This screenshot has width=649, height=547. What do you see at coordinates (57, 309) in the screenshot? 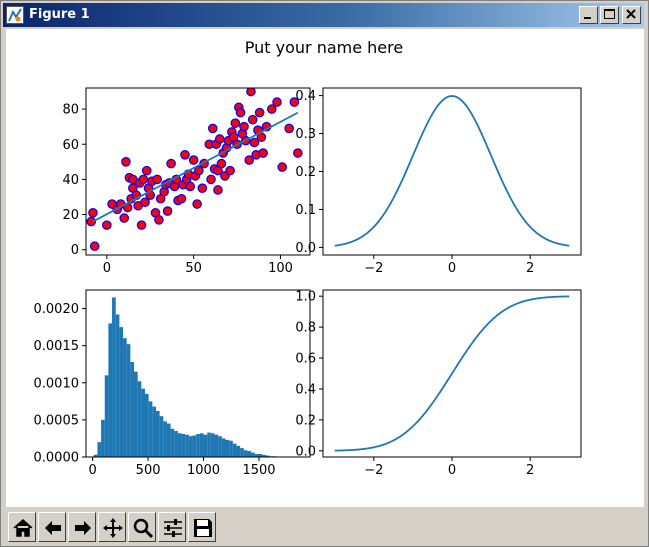
I see `y-tick-label: 0.0020` at bounding box center [57, 309].